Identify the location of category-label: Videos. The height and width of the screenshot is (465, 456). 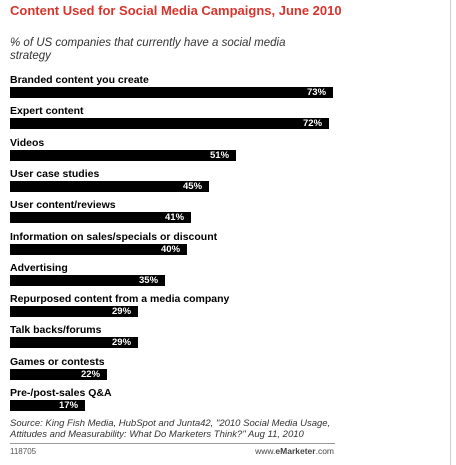
(27, 142).